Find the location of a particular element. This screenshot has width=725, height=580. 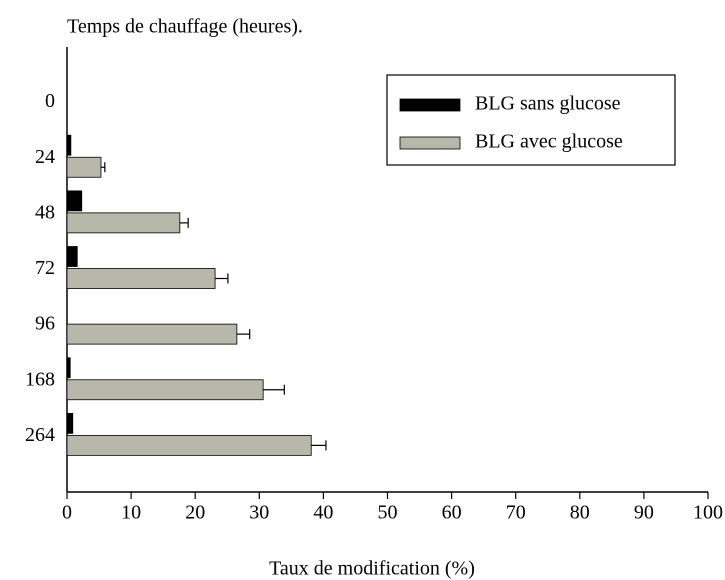

y-tick-label: 0 is located at coordinates (50, 101).